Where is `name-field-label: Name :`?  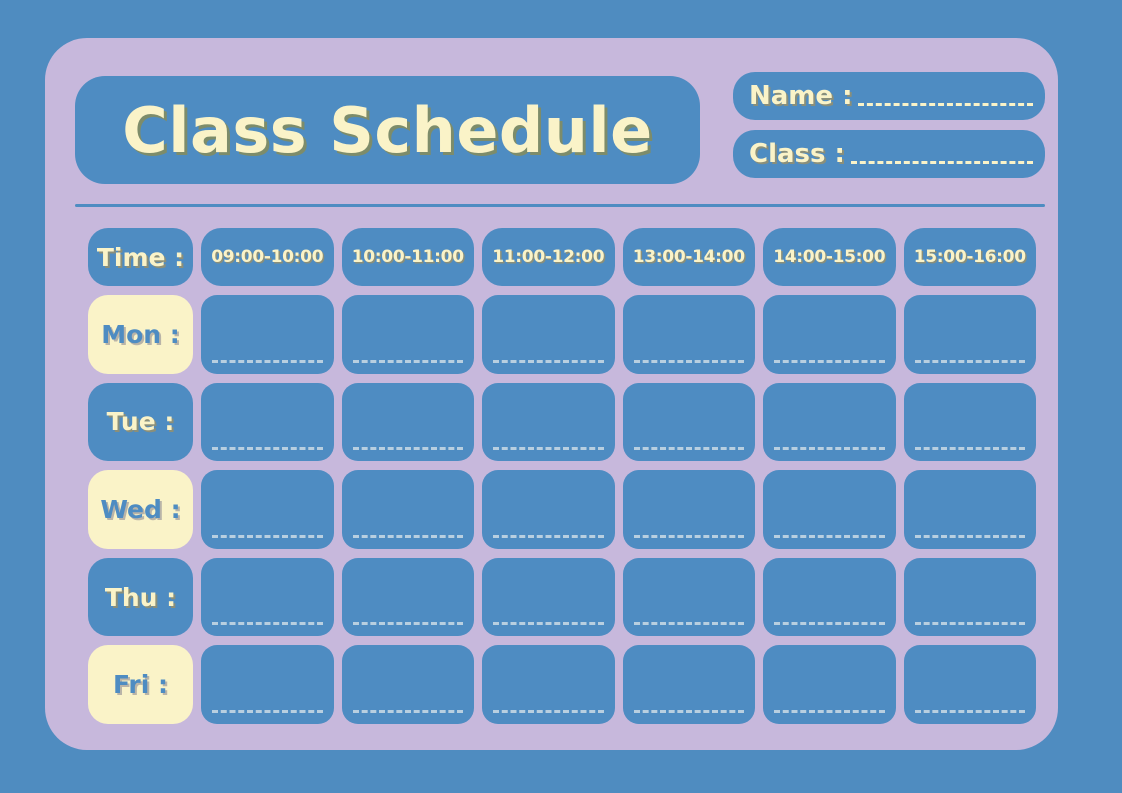 name-field-label: Name : is located at coordinates (801, 96).